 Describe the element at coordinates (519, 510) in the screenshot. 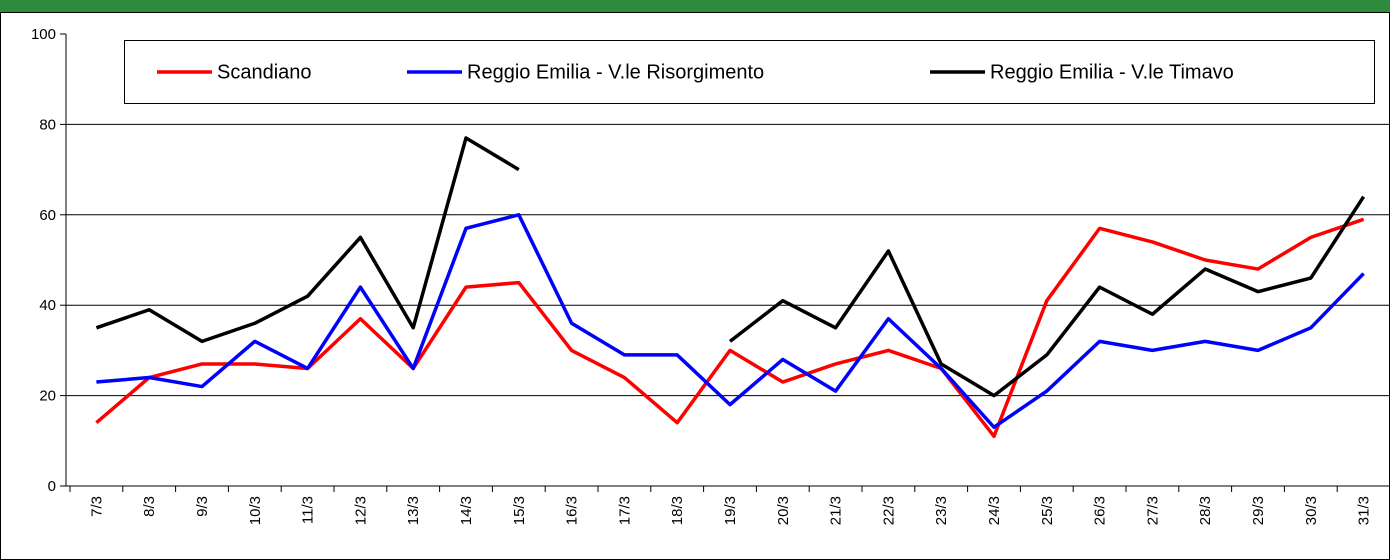

I see `x-tick-label: 15/3` at that location.